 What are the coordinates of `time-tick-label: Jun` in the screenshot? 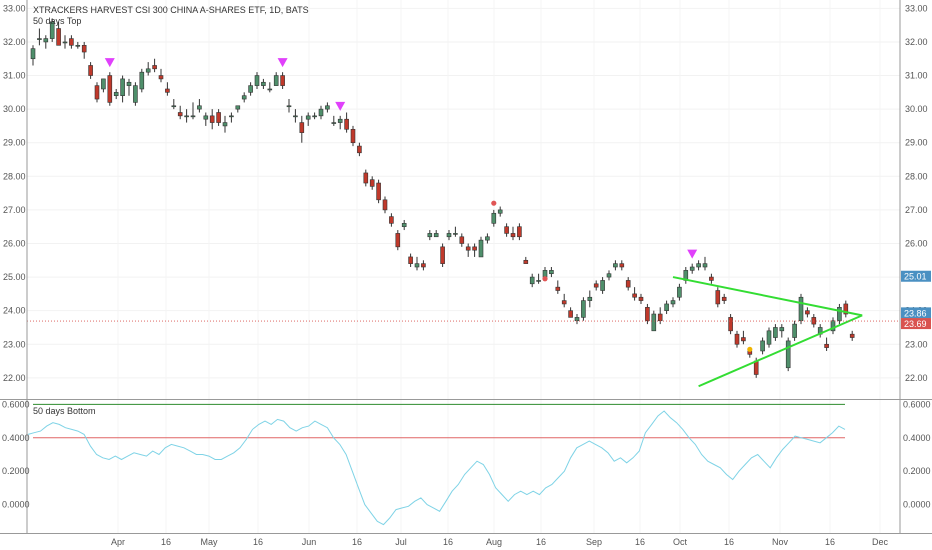 It's located at (309, 542).